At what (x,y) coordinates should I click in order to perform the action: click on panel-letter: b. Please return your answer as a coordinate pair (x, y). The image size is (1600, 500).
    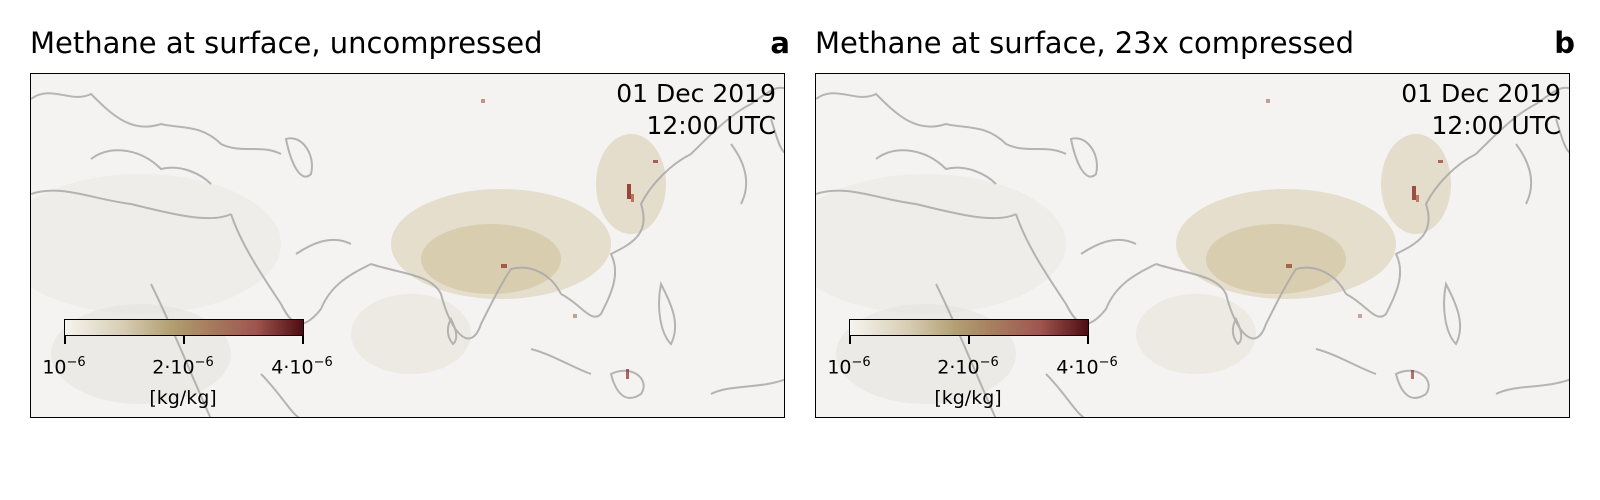
    Looking at the image, I should click on (1564, 43).